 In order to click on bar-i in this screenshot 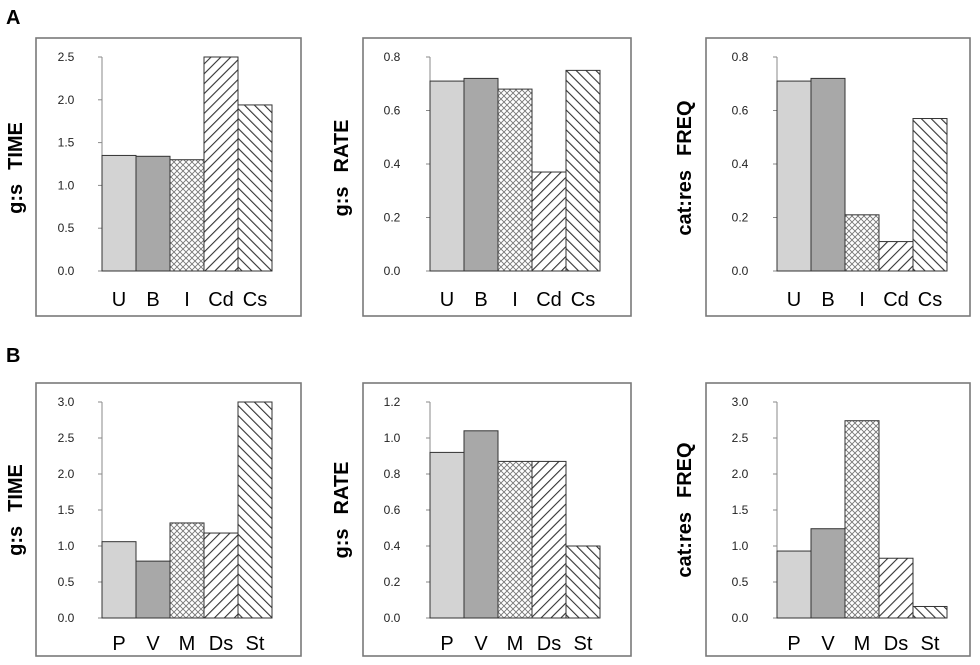, I will do `click(515, 180)`.